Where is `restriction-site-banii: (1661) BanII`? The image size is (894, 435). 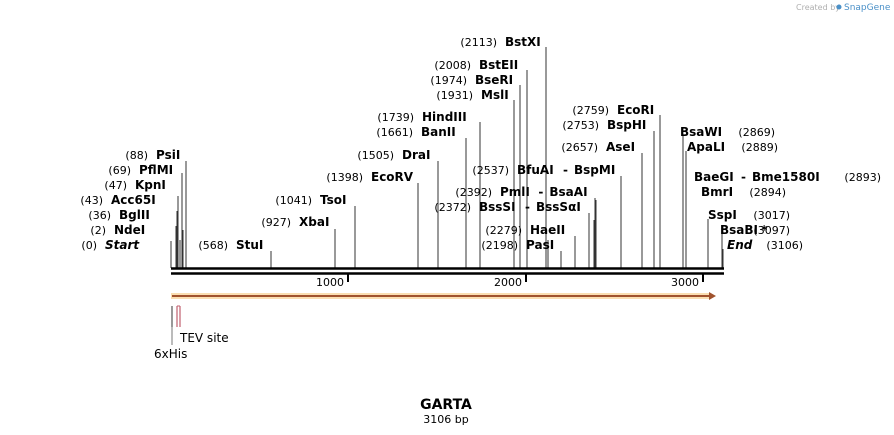 restriction-site-banii: (1661) BanII is located at coordinates (415, 132).